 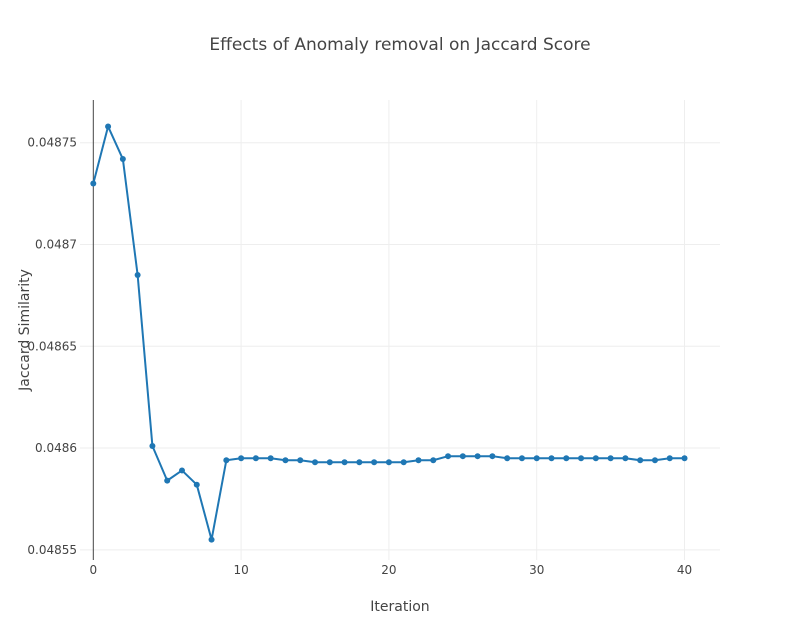 What do you see at coordinates (52, 143) in the screenshot?
I see `y-tick-label: 0.04875` at bounding box center [52, 143].